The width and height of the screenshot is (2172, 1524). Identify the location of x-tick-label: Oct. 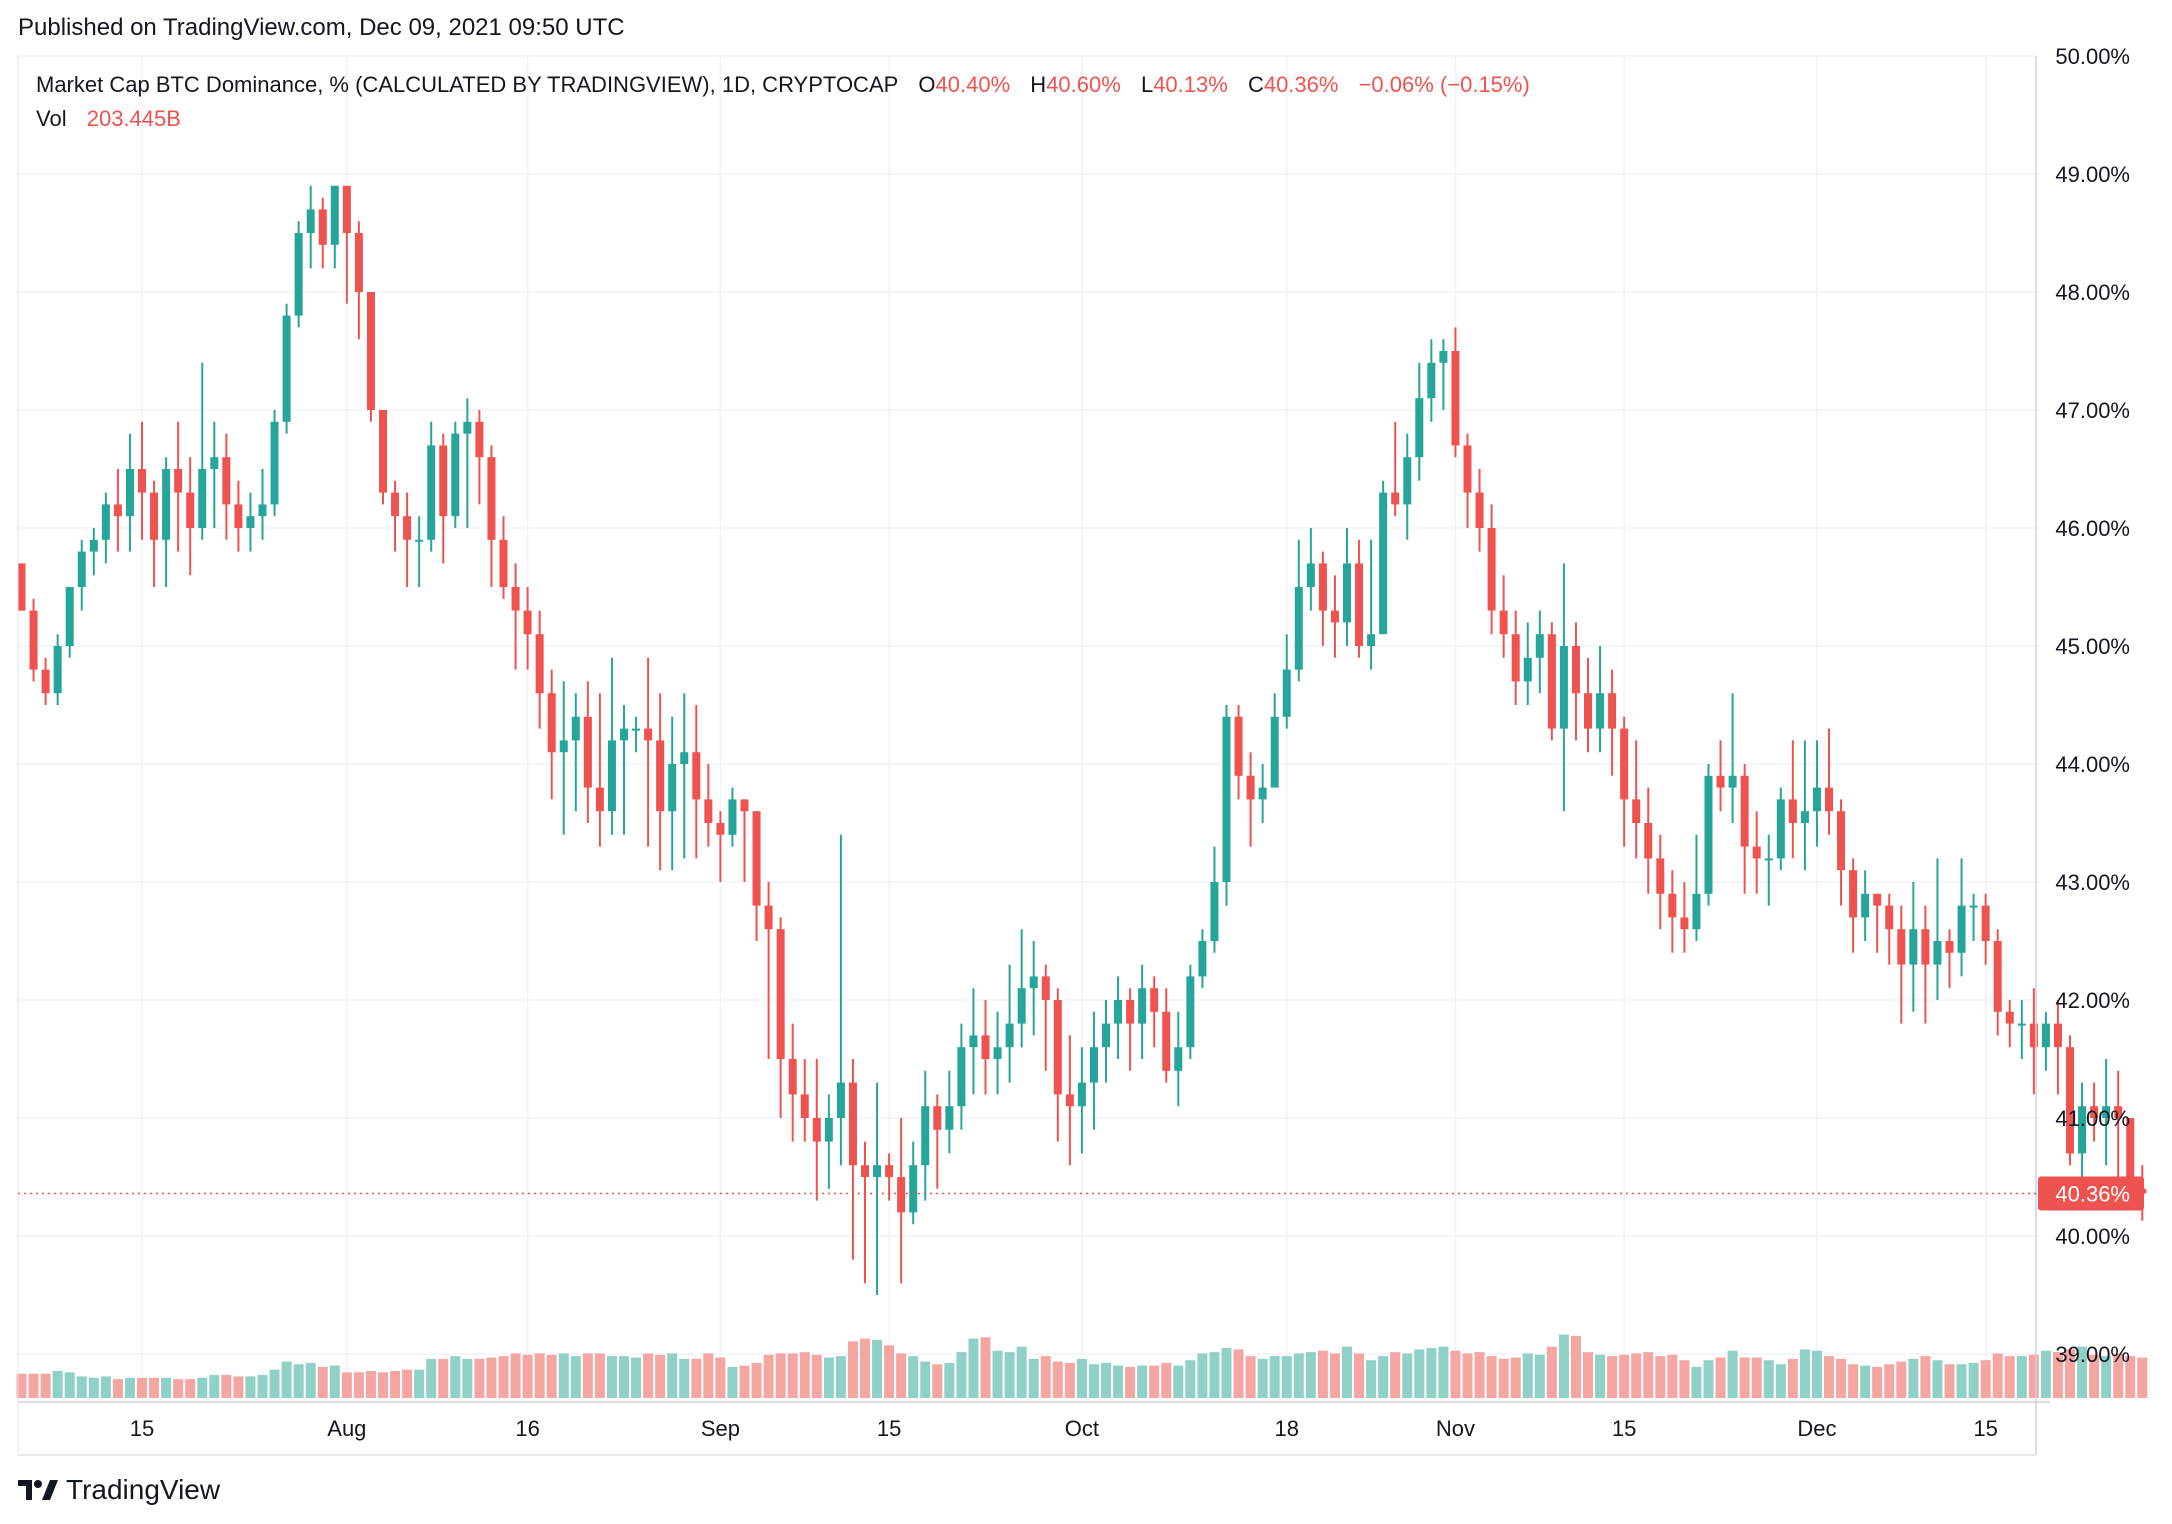
(1082, 1428).